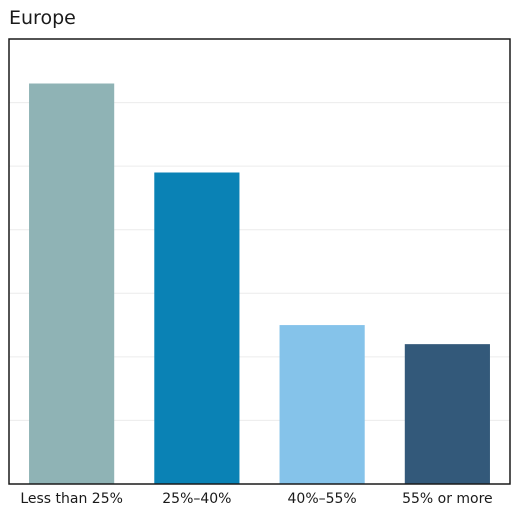 Image resolution: width=513 pixels, height=508 pixels. What do you see at coordinates (42, 18) in the screenshot?
I see `chart-title: Europe` at bounding box center [42, 18].